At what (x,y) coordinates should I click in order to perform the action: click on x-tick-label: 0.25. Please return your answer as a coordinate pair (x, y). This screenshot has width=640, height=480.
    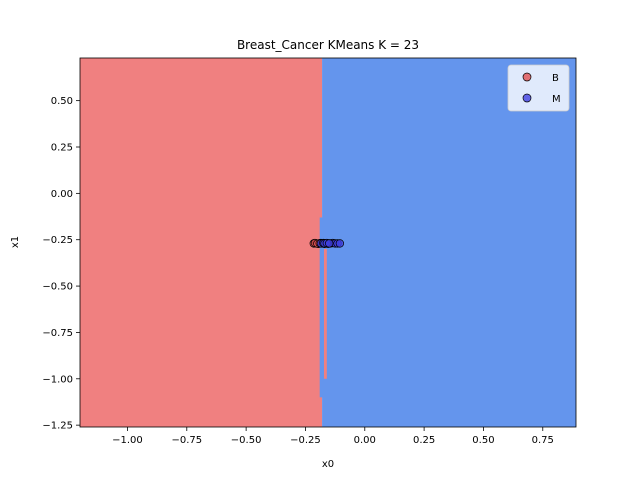
    Looking at the image, I should click on (424, 440).